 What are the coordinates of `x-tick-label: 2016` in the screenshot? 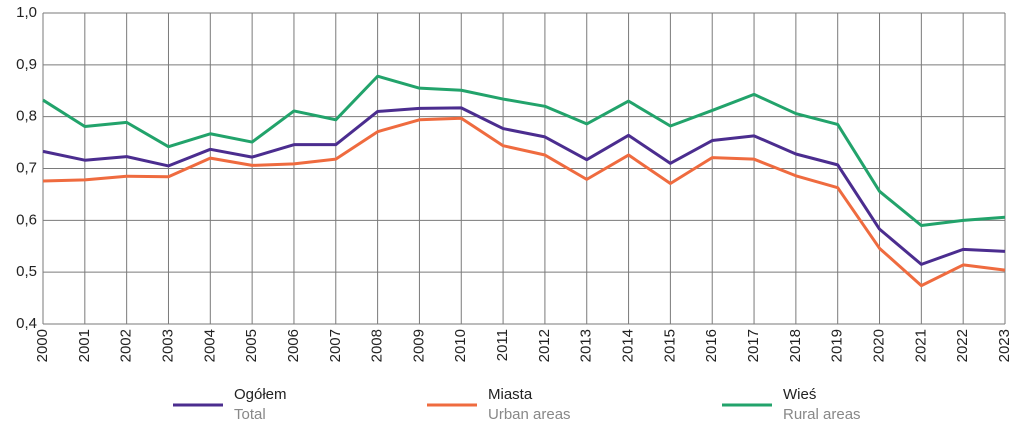 It's located at (711, 345).